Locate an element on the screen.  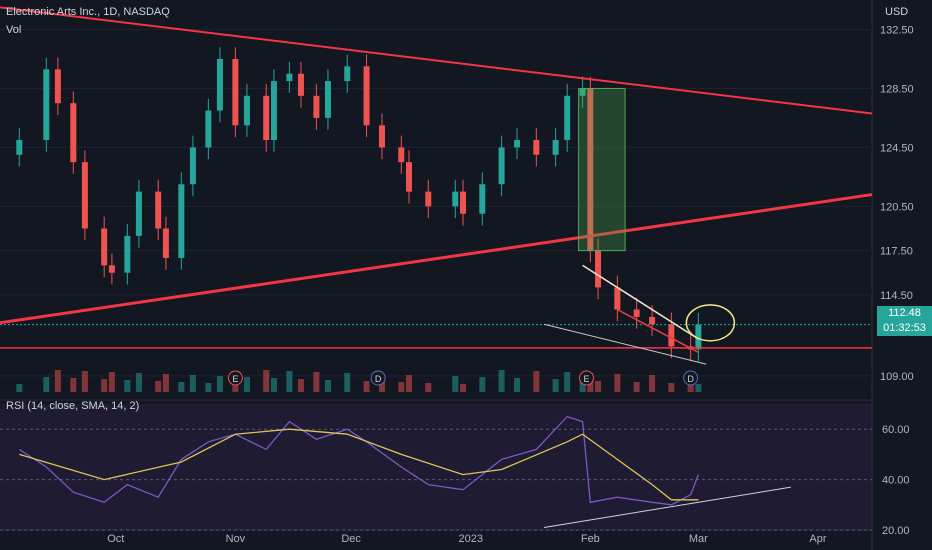
price-tick-label: 120.50 is located at coordinates (897, 207).